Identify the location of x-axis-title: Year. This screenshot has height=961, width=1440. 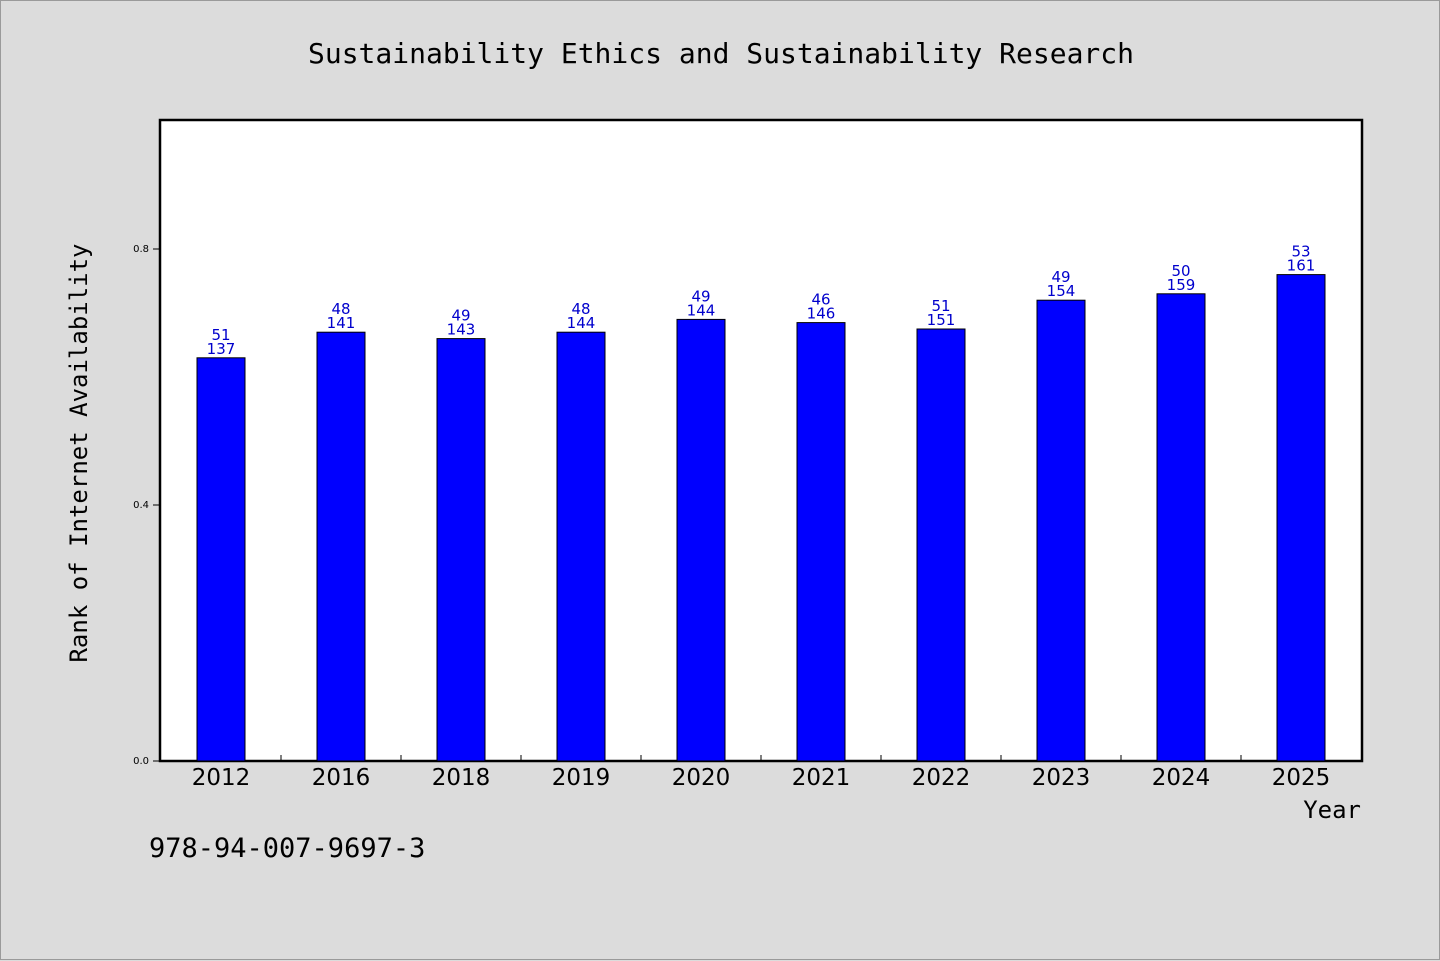
(1332, 810).